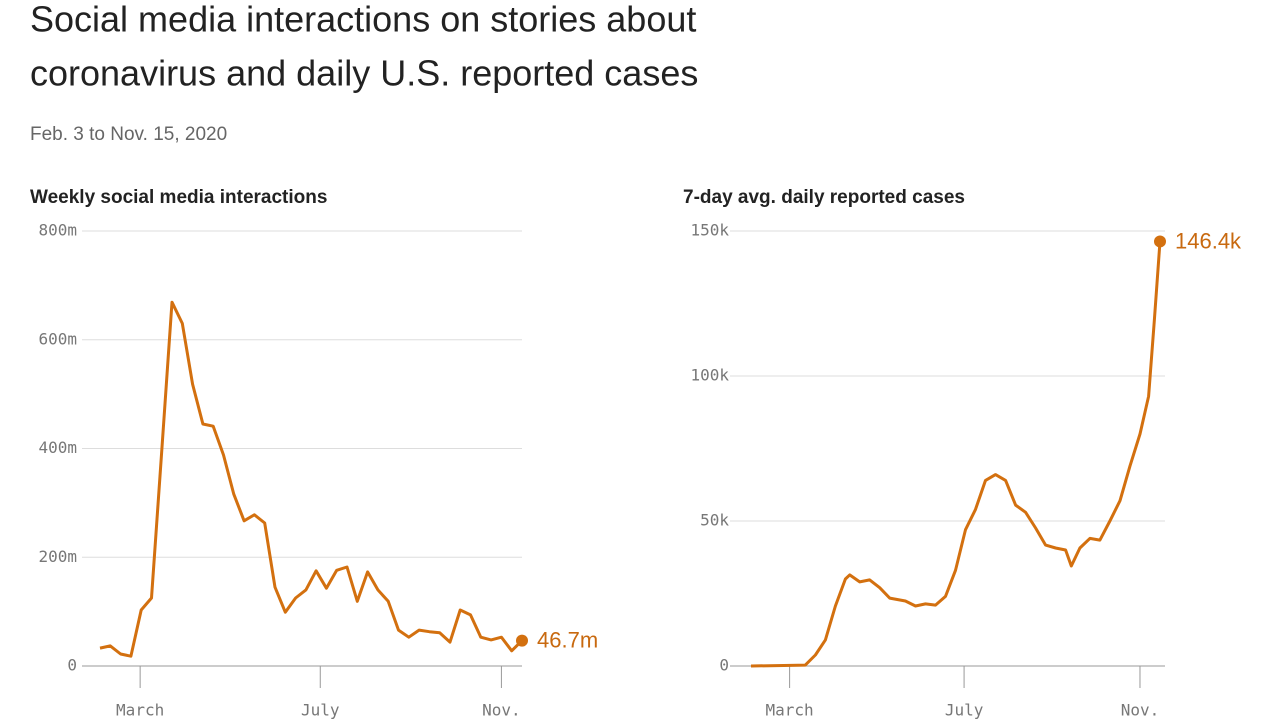 This screenshot has height=720, width=1280. Describe the element at coordinates (57, 230) in the screenshot. I see `y-tick-label: 800m` at that location.